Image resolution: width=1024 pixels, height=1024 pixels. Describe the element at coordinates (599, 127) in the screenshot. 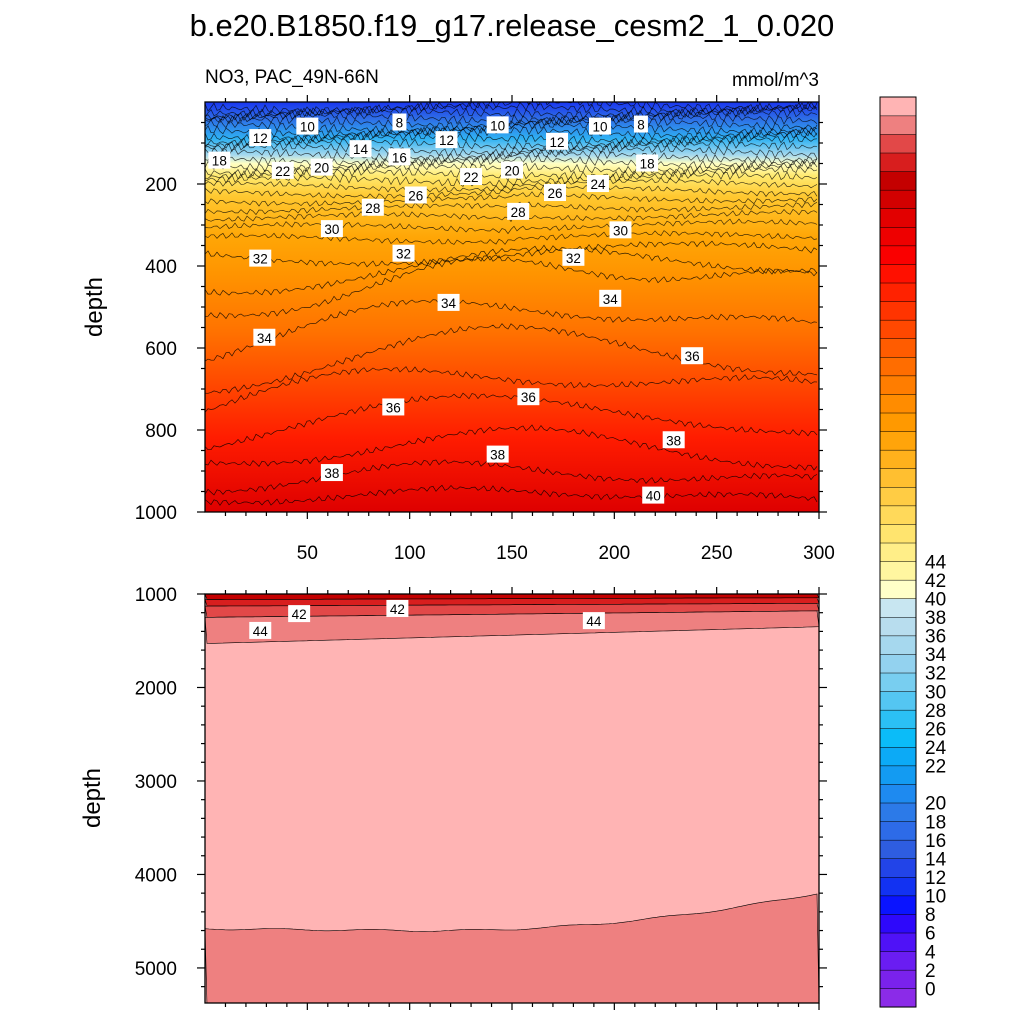

I see `contour-label-text: 10` at that location.